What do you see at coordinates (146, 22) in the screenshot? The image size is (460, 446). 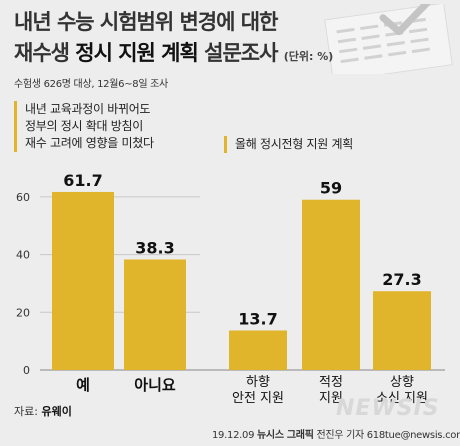 I see `page-title-line1: 내년 수능 시험범위 변경에 대한` at bounding box center [146, 22].